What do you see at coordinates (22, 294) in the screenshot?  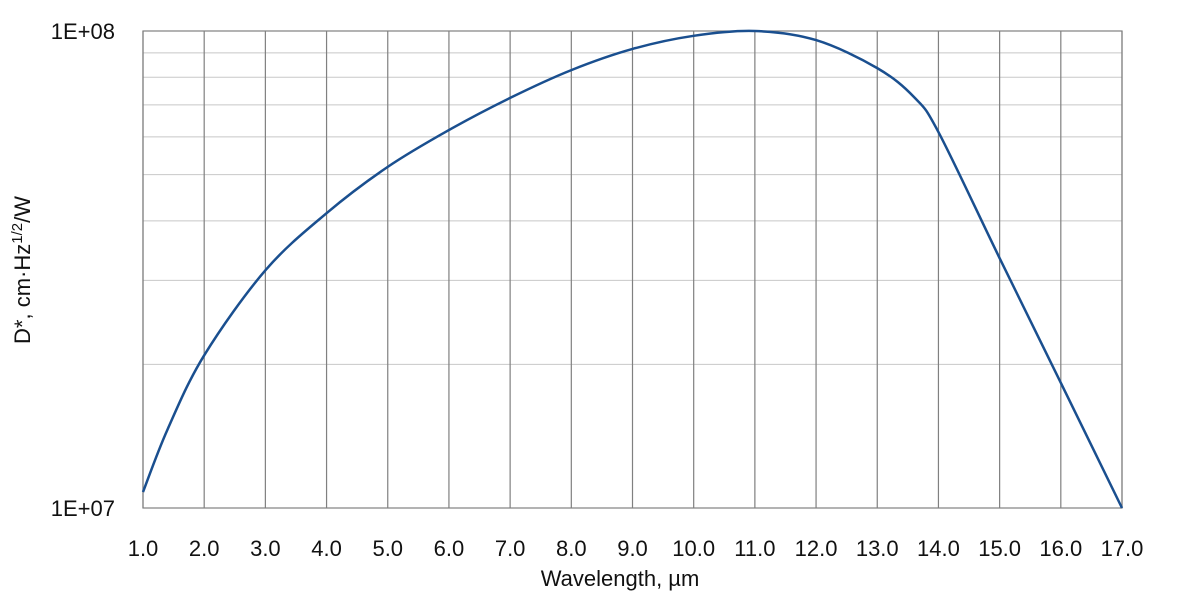 I see `y-label-text: D*, cm·Hz` at bounding box center [22, 294].